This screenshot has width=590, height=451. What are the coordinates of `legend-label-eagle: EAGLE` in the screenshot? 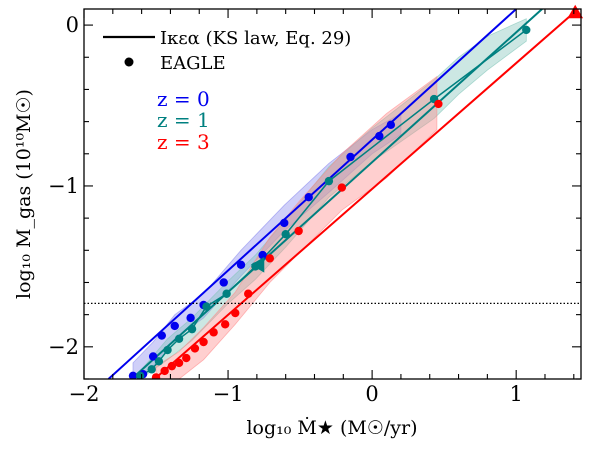 It's located at (193, 63).